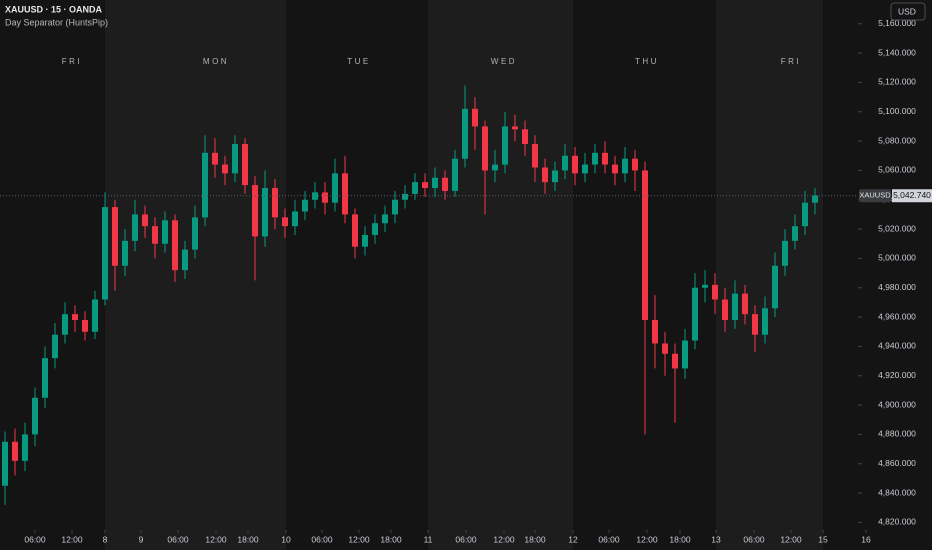 The image size is (932, 550). I want to click on day-label: FRI, so click(72, 61).